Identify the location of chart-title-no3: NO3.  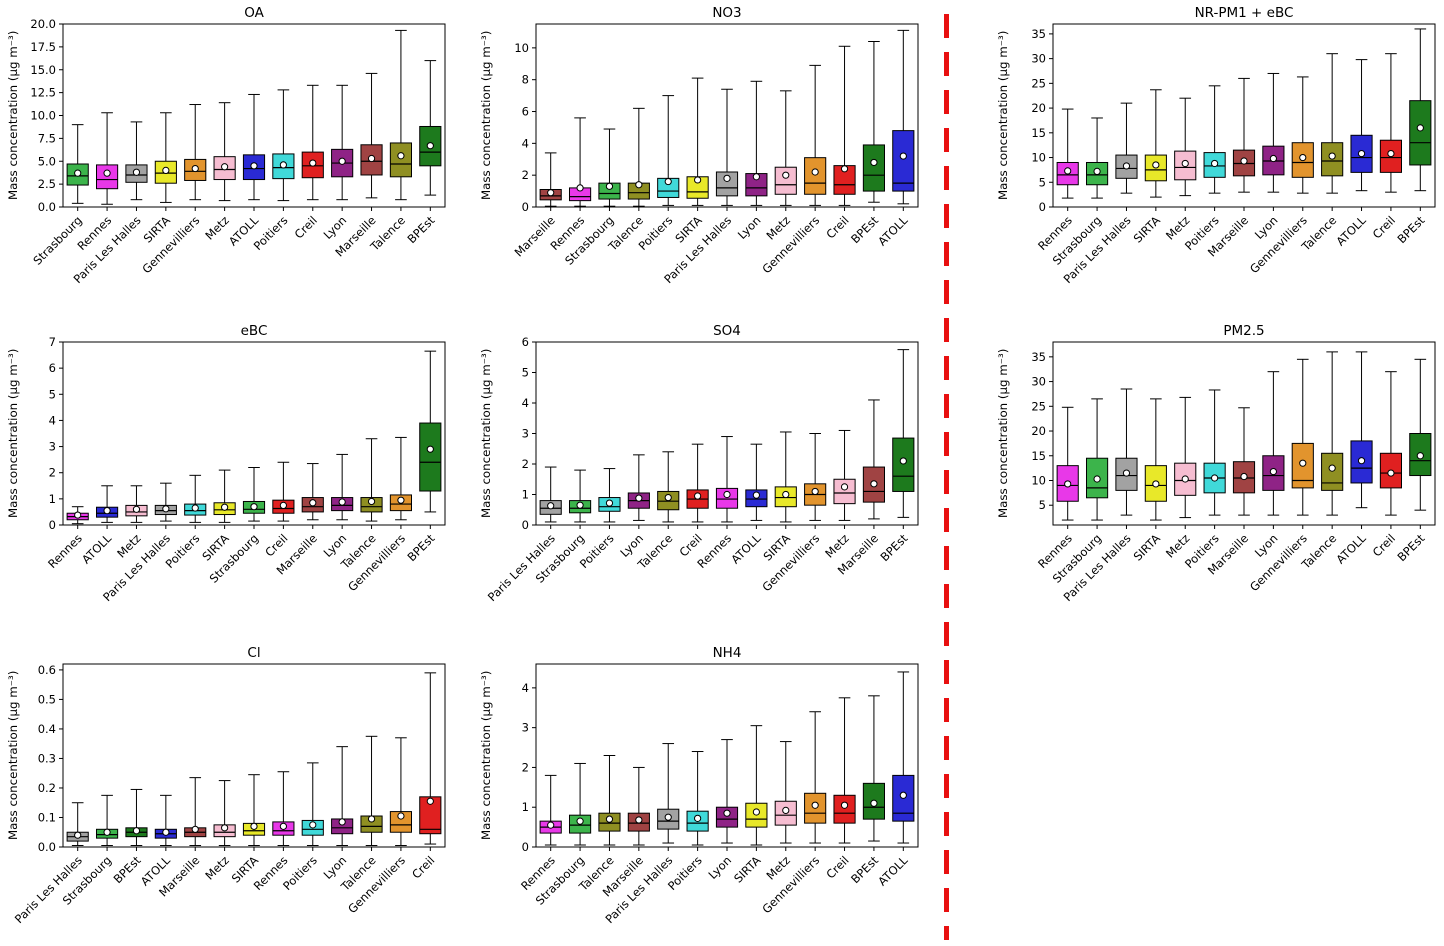
(727, 13).